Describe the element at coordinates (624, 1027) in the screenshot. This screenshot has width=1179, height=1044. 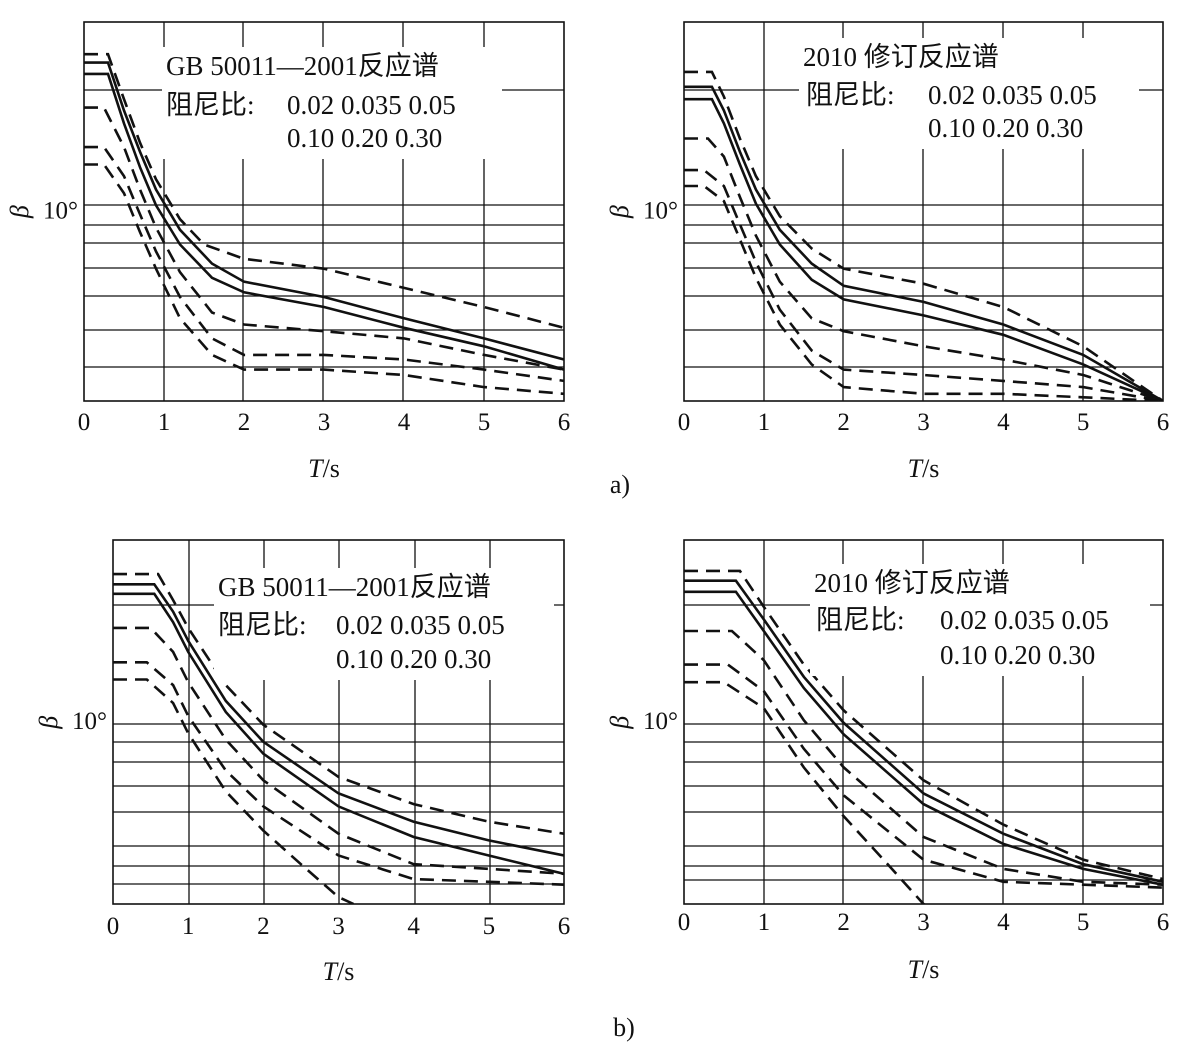
I see `subfigure-label-b: b)` at that location.